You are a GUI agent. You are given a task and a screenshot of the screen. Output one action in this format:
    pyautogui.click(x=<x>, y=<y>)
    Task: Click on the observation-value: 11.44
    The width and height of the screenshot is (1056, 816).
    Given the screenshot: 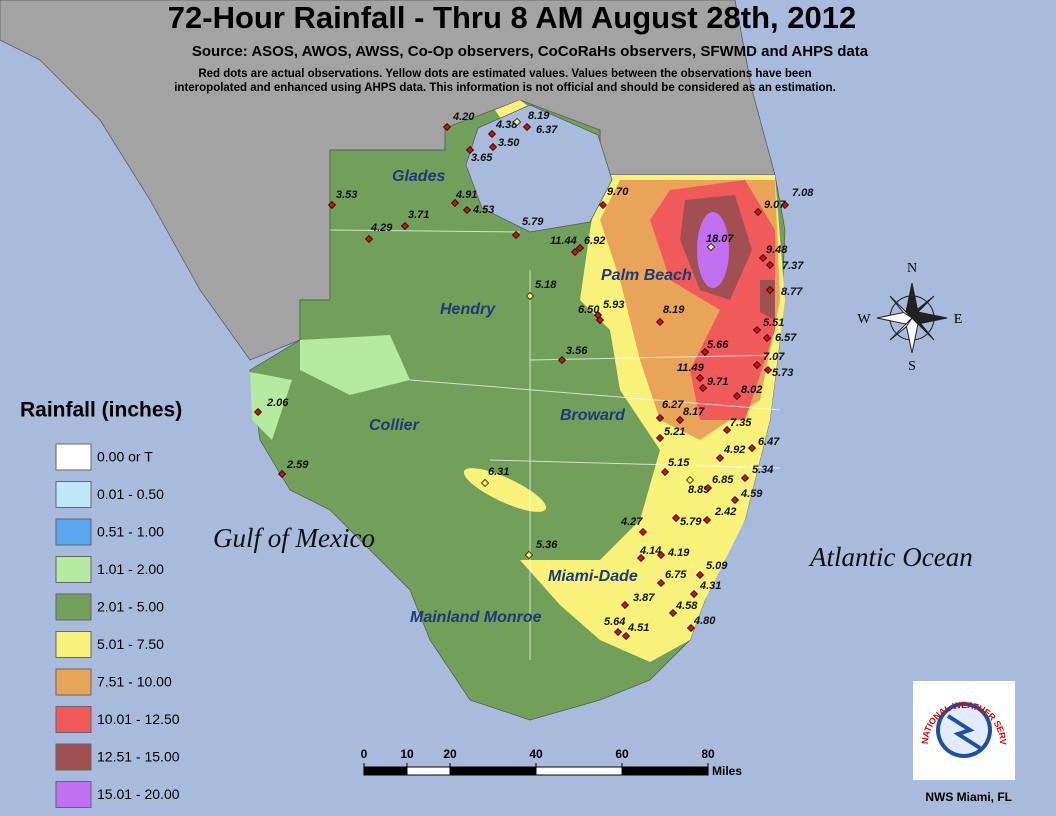 What is the action you would take?
    pyautogui.click(x=563, y=241)
    